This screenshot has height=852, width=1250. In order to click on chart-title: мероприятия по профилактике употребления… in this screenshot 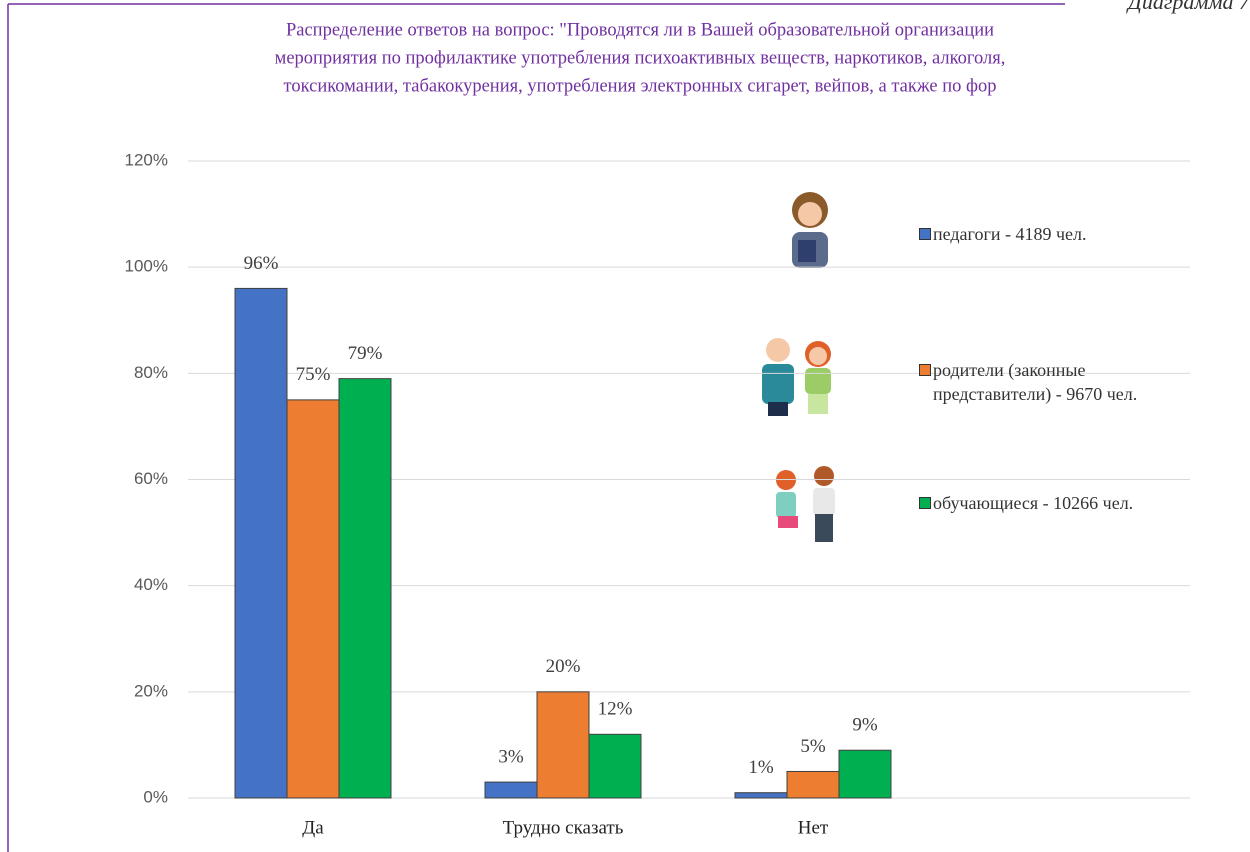, I will do `click(640, 58)`.